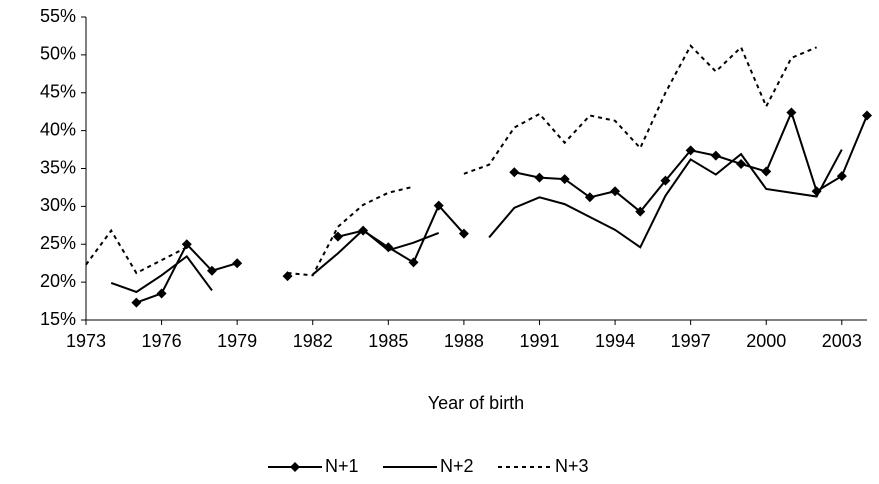  I want to click on legend-label: N+2, so click(457, 466).